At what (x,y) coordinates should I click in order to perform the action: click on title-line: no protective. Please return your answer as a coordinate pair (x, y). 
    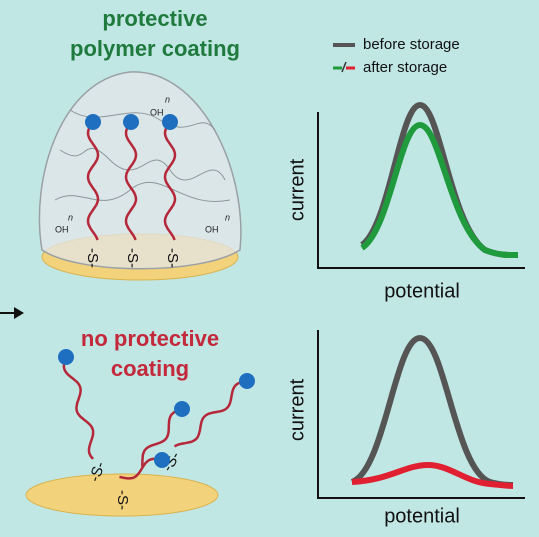
    Looking at the image, I should click on (150, 338).